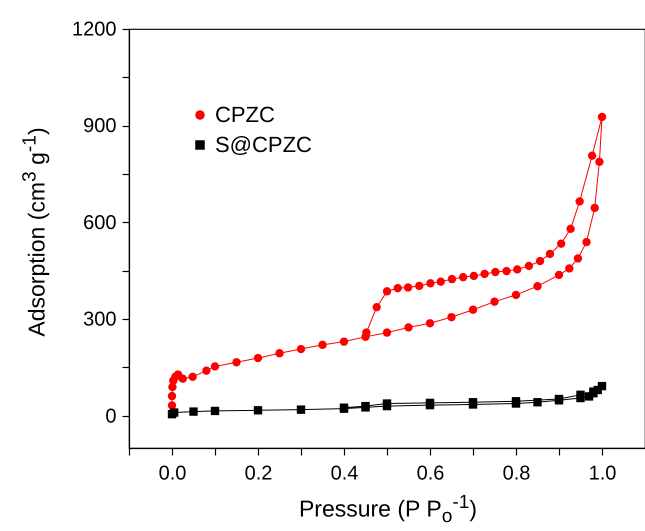 Image resolution: width=645 pixels, height=531 pixels. What do you see at coordinates (388, 510) in the screenshot?
I see `x-axis-title: Pressure (P P$_{o}$$^{-1}$)` at bounding box center [388, 510].